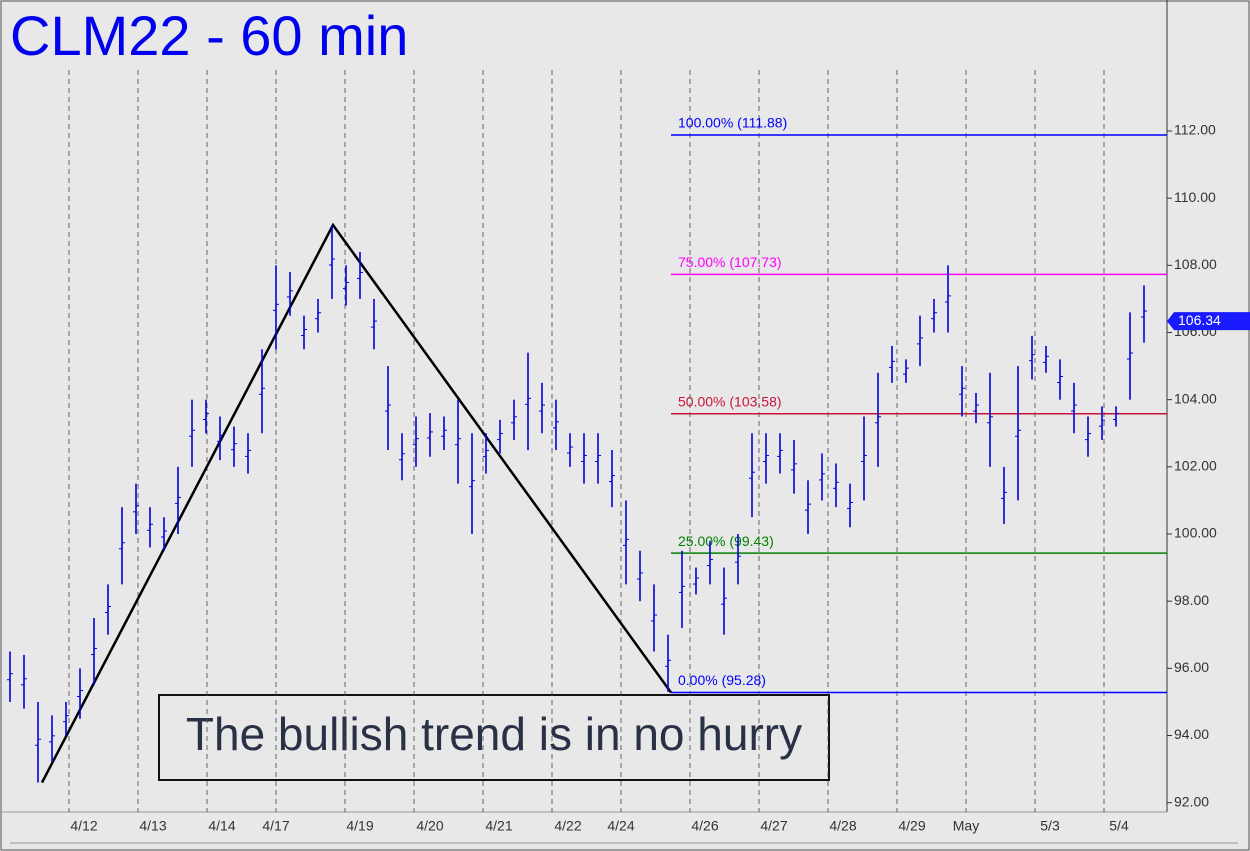 The image size is (1250, 851). What do you see at coordinates (275, 826) in the screenshot?
I see `x-tick-label: 4/17` at bounding box center [275, 826].